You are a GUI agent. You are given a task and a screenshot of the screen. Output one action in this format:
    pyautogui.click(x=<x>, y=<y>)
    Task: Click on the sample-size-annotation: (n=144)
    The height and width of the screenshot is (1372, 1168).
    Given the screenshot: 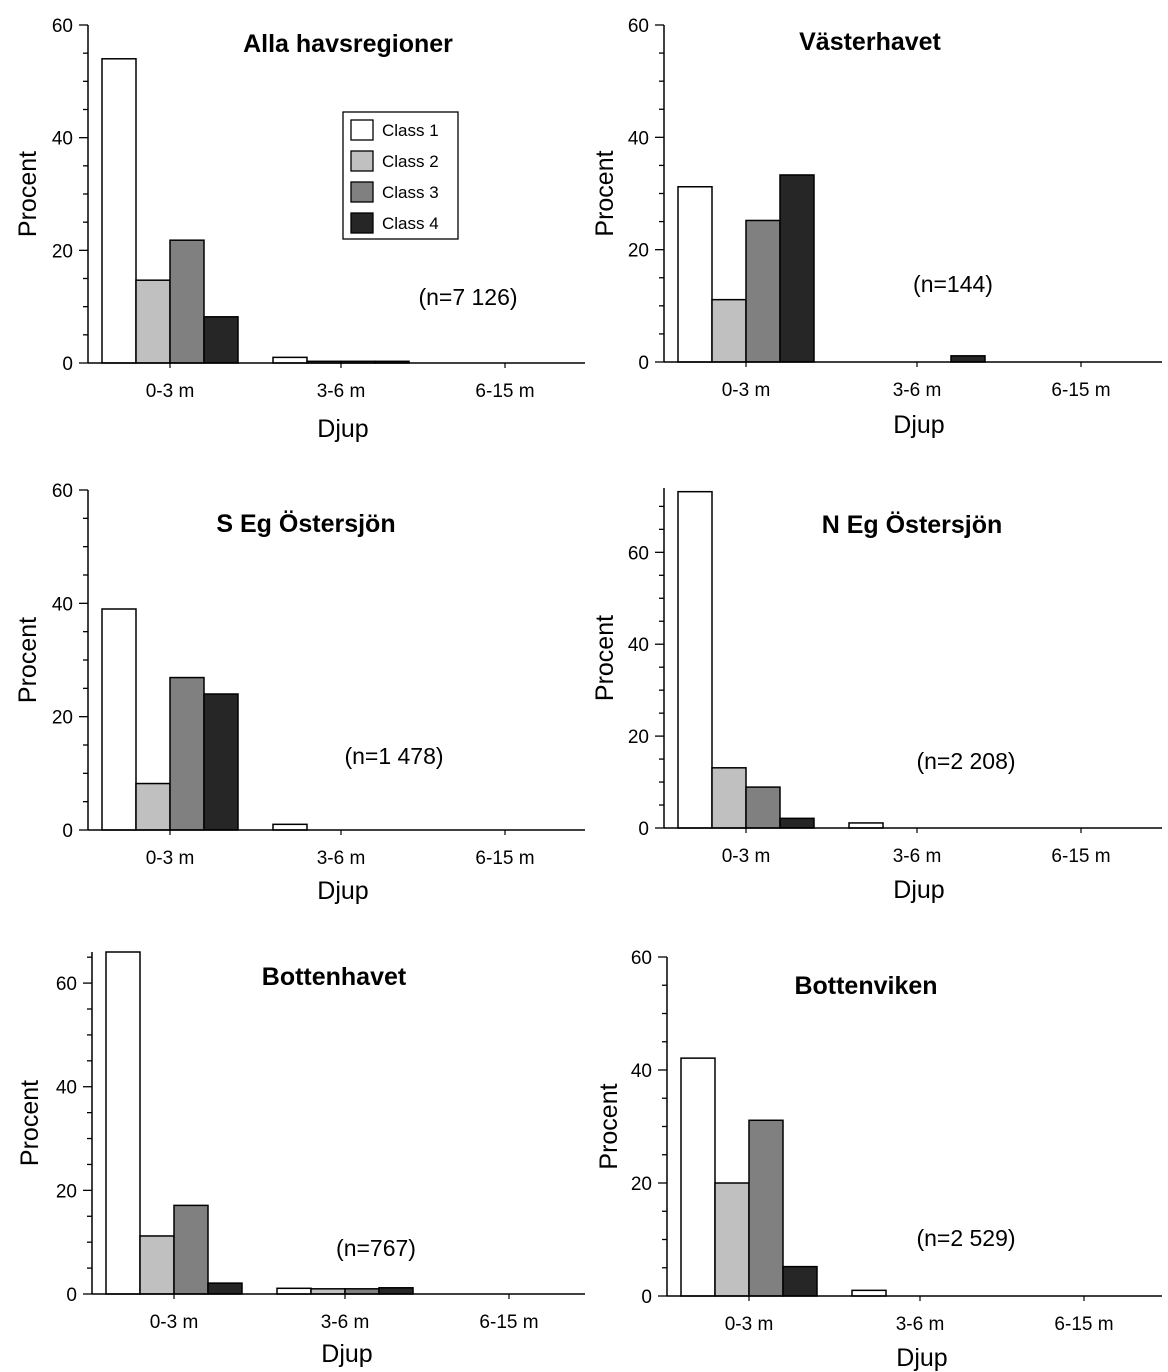 What is the action you would take?
    pyautogui.click(x=953, y=284)
    